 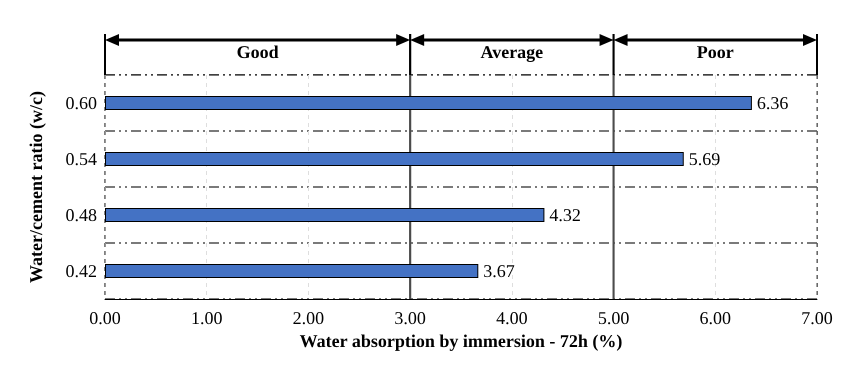 What do you see at coordinates (36, 187) in the screenshot?
I see `y-axis-title: Water/cement ratio (w/c)` at bounding box center [36, 187].